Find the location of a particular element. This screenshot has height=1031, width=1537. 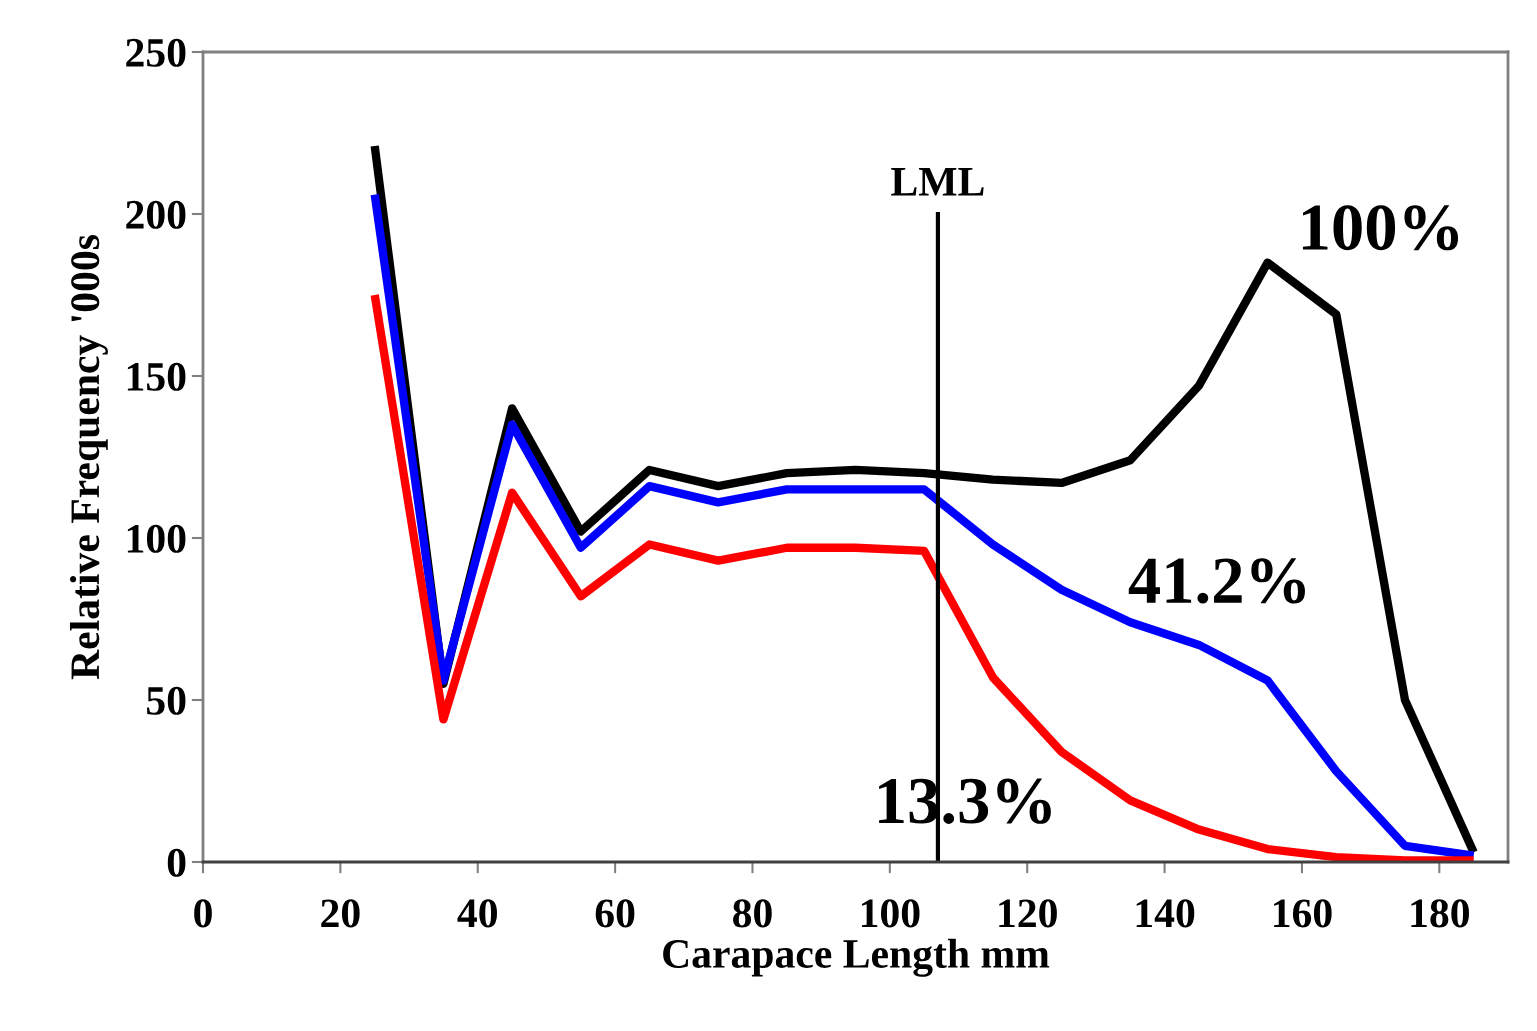

series-label: 100% is located at coordinates (1380, 228).